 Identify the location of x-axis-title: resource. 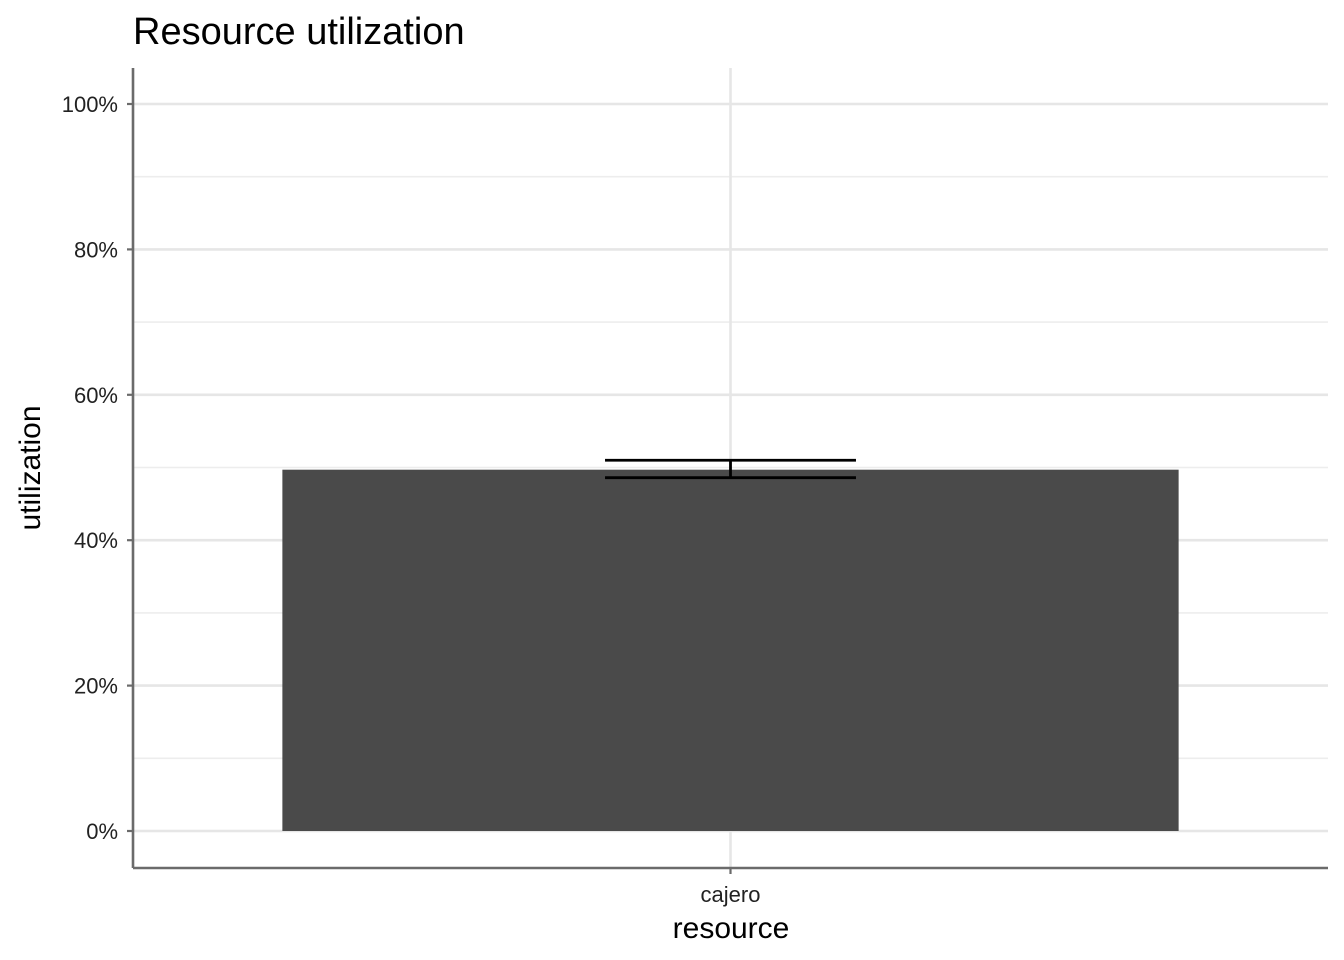
(731, 928).